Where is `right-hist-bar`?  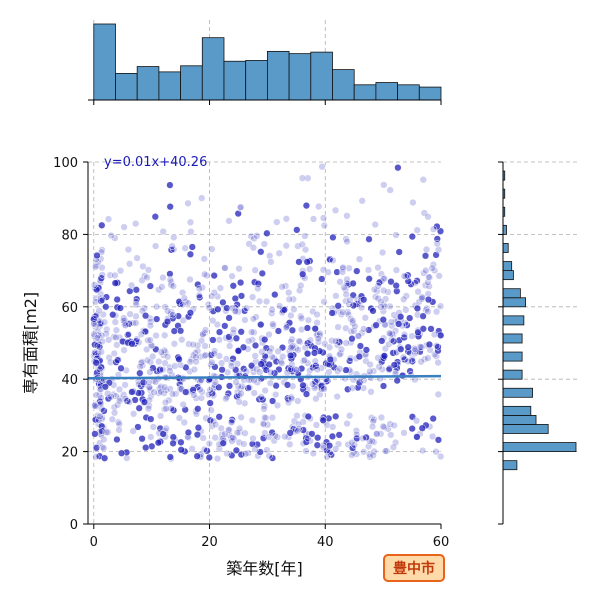 right-hist-bar is located at coordinates (514, 302).